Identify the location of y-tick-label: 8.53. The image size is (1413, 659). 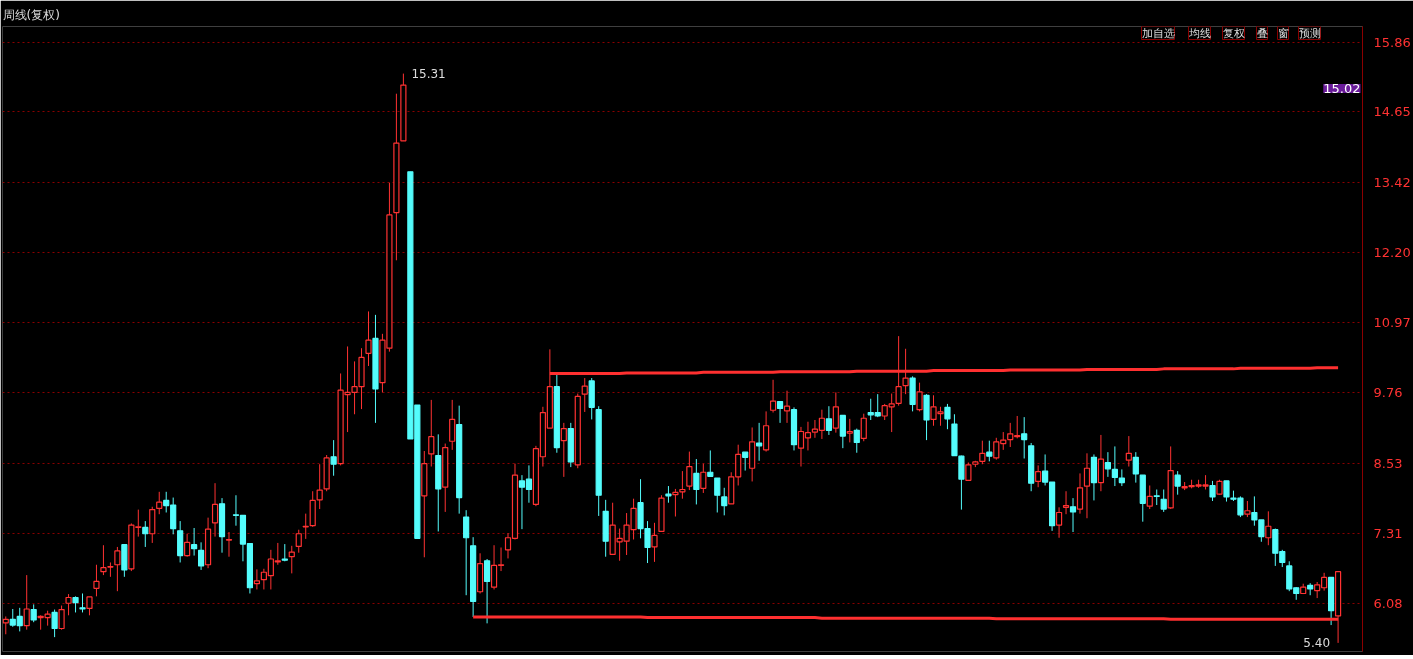
(1388, 463).